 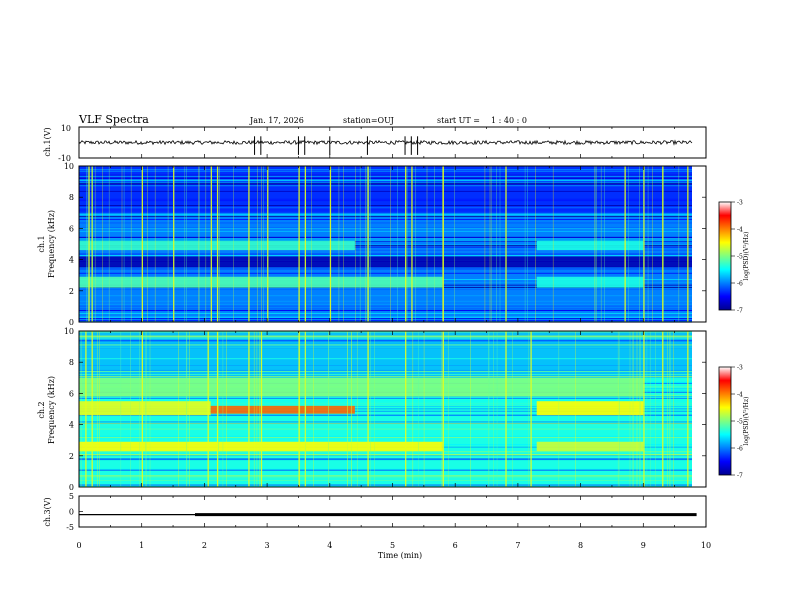 I want to click on ch1-channel-label: ch.1, so click(x=41, y=243).